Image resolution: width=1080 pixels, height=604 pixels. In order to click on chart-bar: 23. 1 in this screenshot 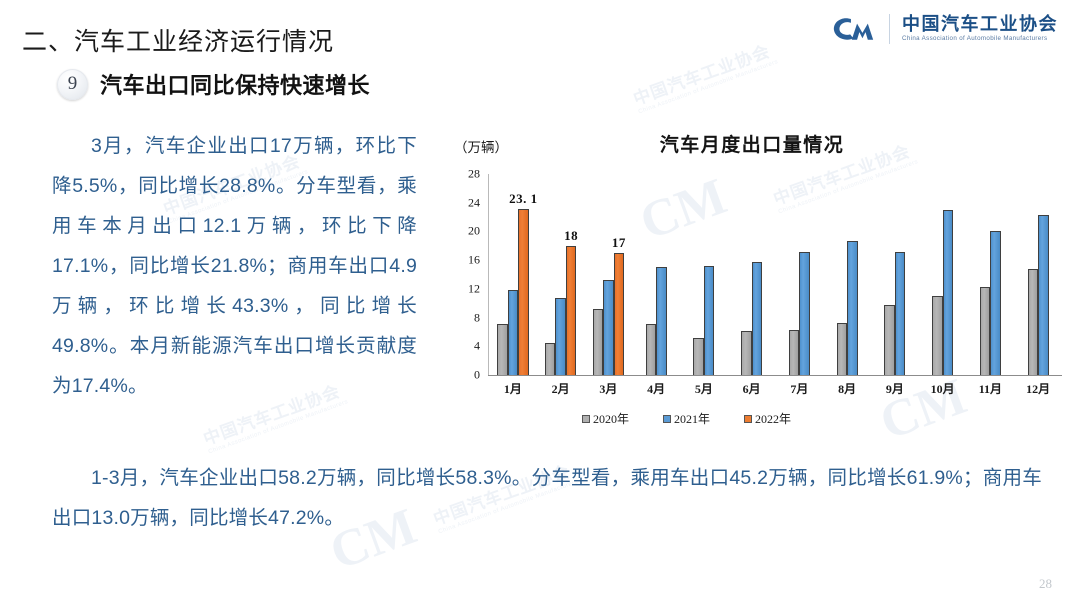, I will do `click(523, 283)`.